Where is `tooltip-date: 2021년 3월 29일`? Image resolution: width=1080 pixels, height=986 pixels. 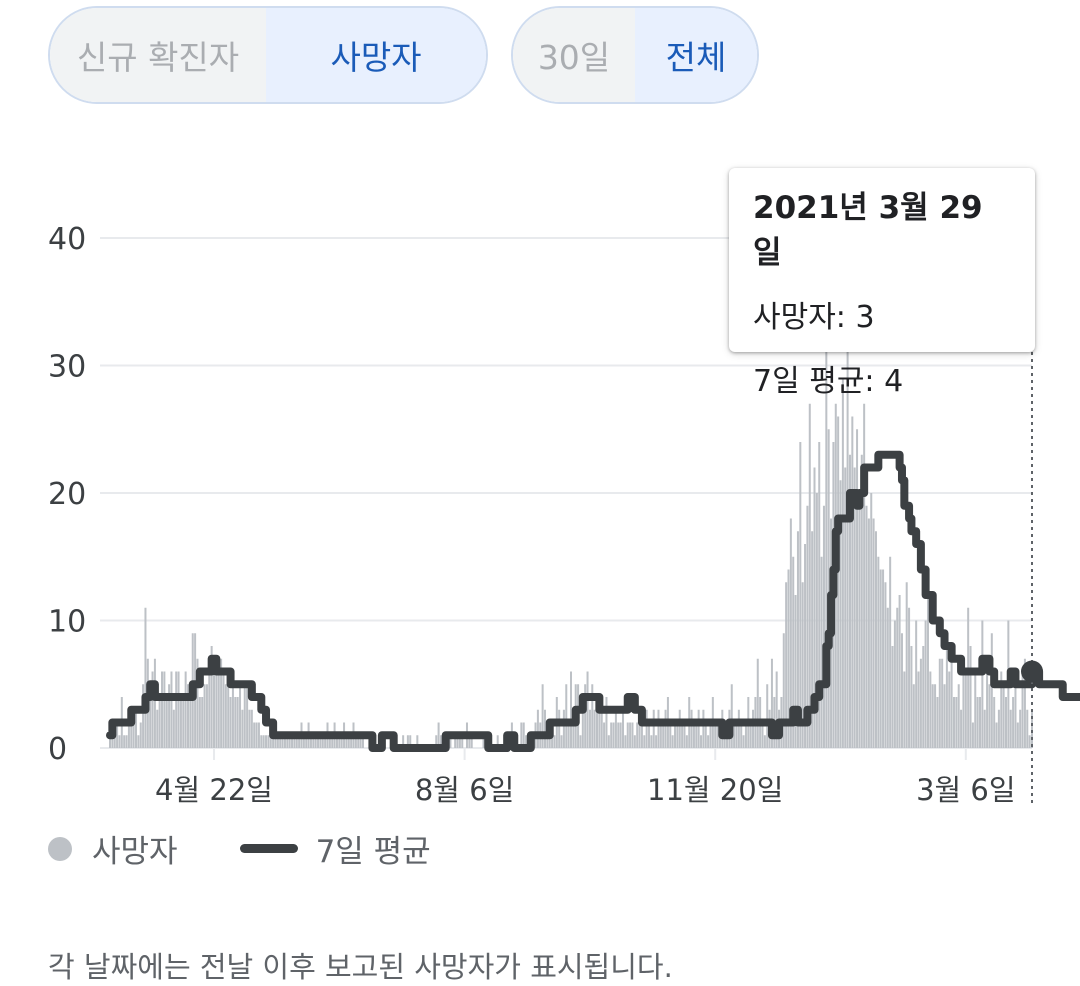 tooltip-date: 2021년 3월 29일 is located at coordinates (868, 230).